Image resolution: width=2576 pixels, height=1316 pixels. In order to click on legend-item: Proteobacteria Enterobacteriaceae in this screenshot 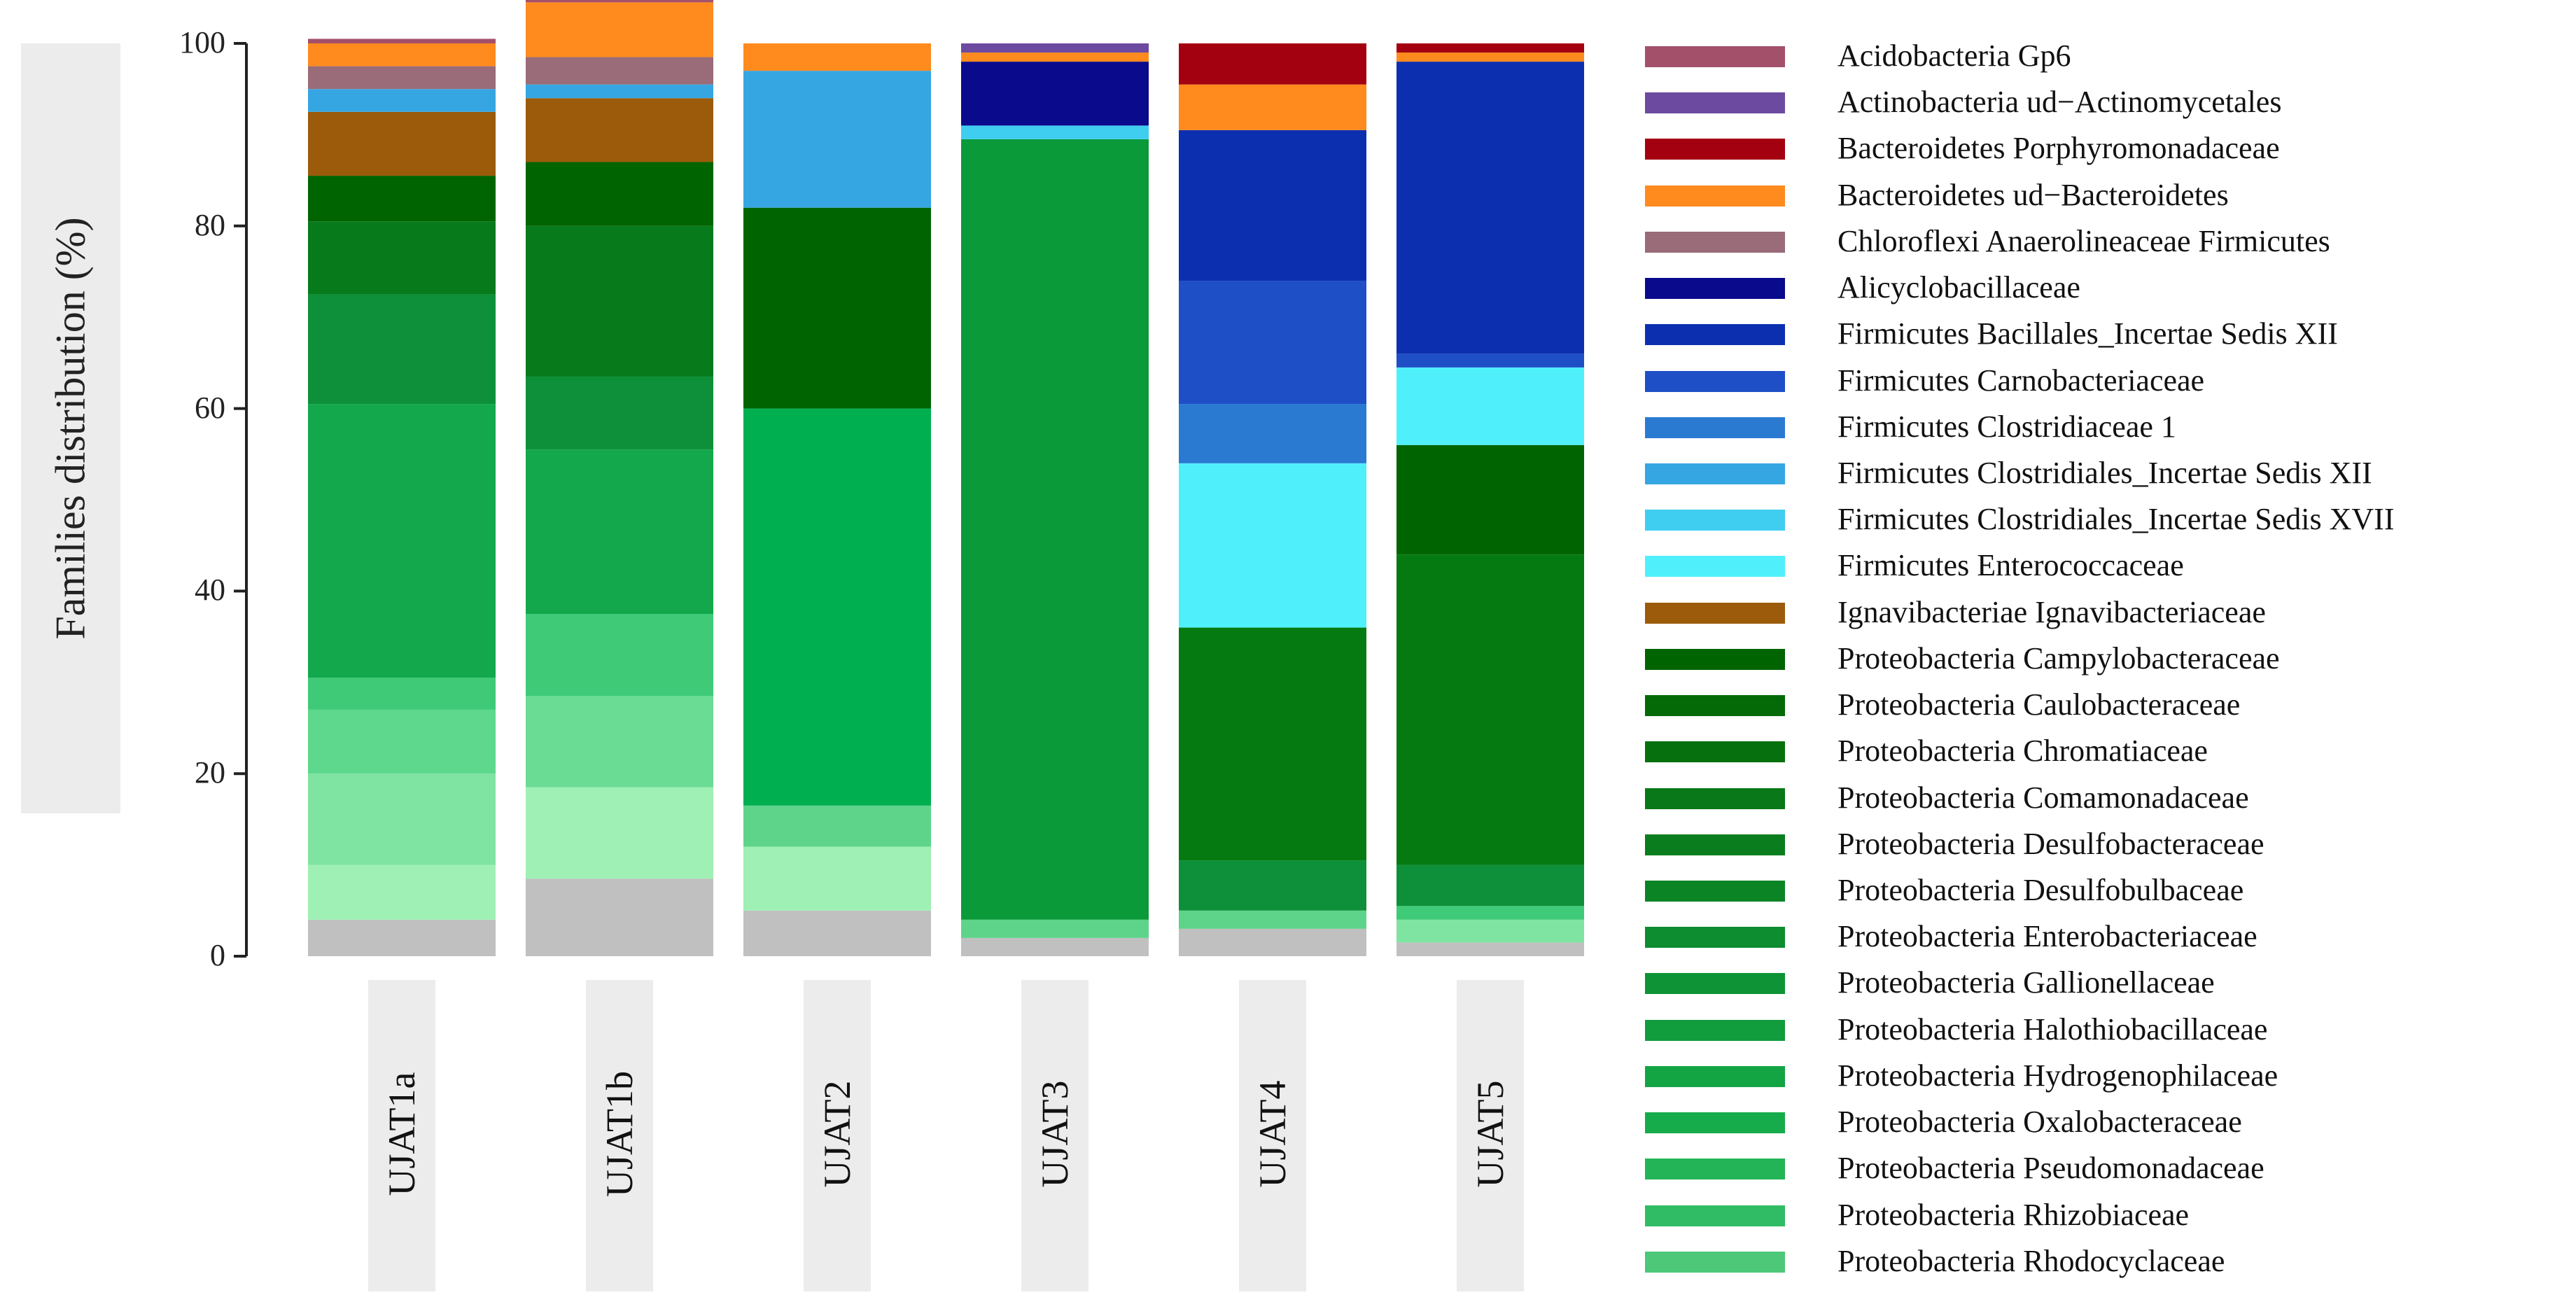, I will do `click(2107, 936)`.